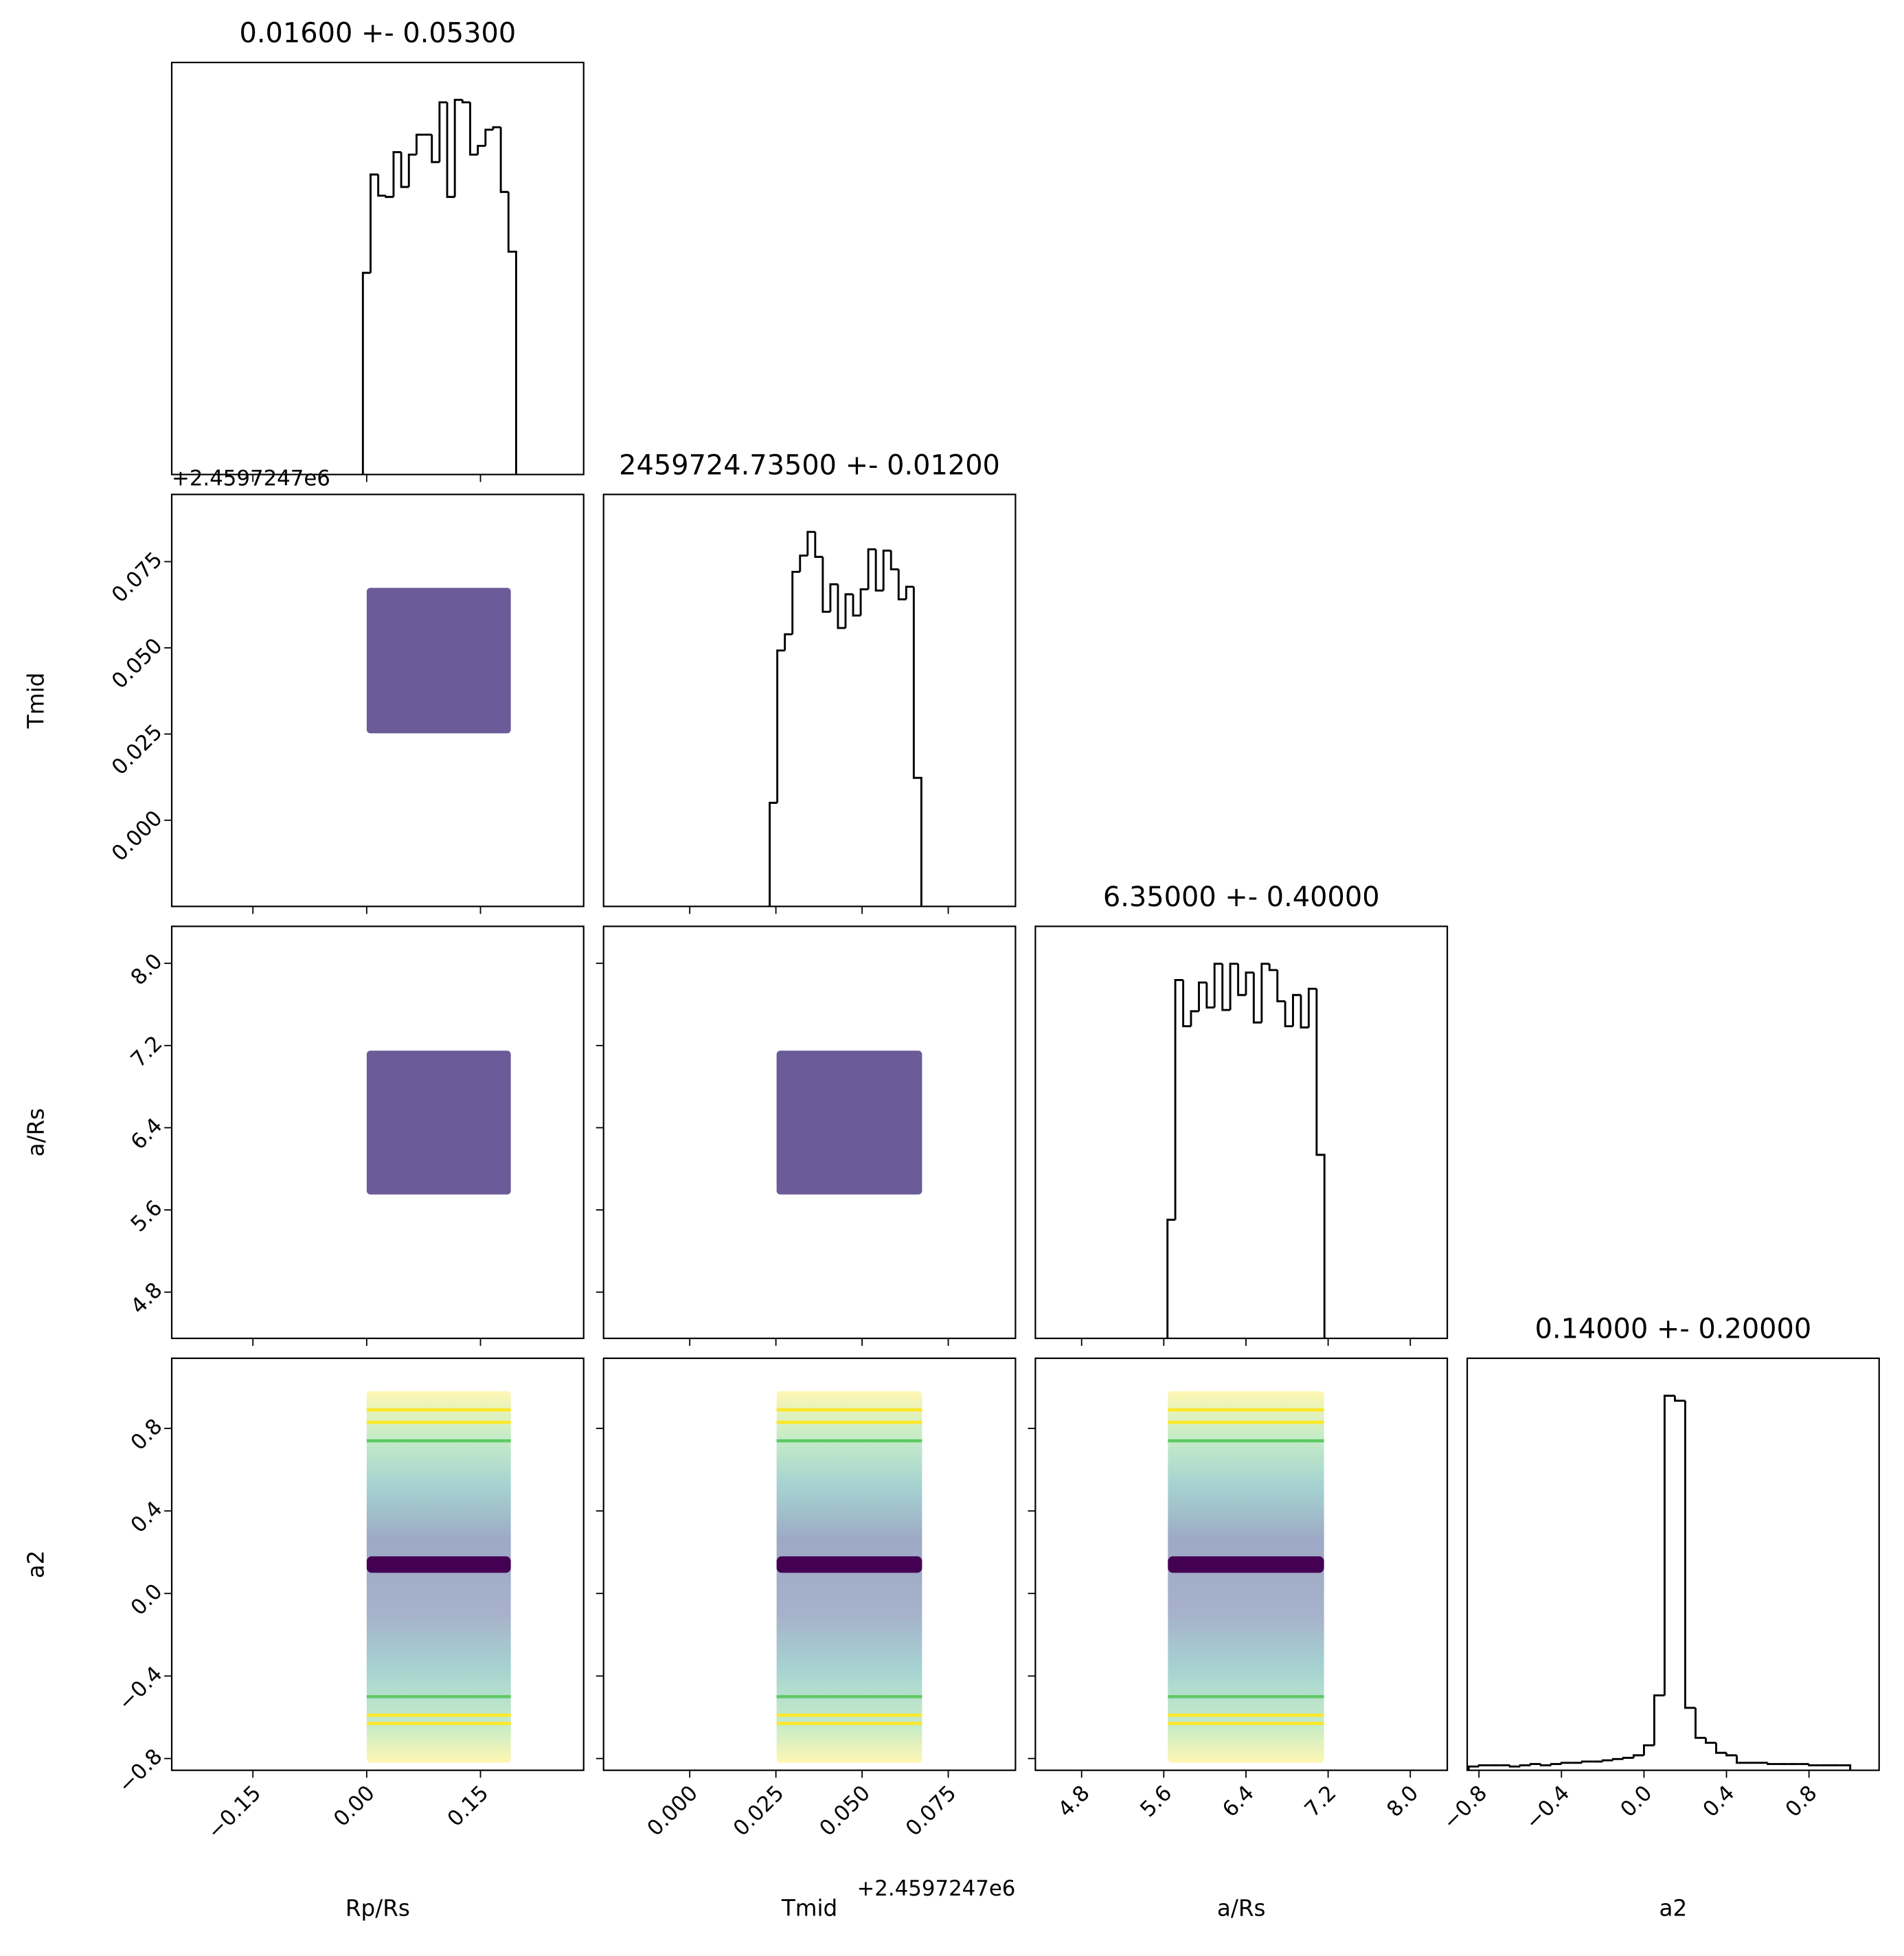 The height and width of the screenshot is (1956, 1904). I want to click on y-tick-label: 6.4, so click(146, 1133).